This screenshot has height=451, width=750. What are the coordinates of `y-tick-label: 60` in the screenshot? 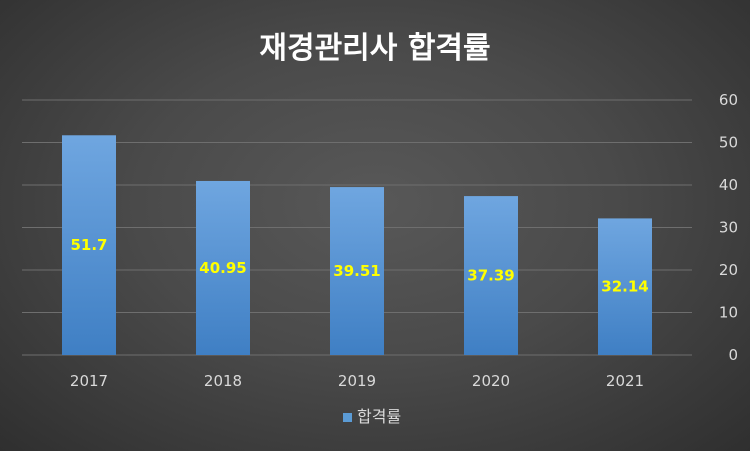 It's located at (728, 100).